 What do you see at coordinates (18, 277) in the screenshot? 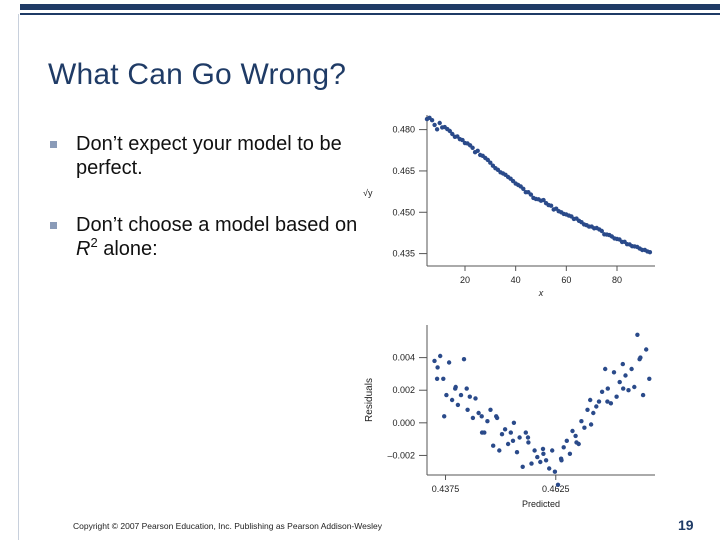
I see `left-rule` at bounding box center [18, 277].